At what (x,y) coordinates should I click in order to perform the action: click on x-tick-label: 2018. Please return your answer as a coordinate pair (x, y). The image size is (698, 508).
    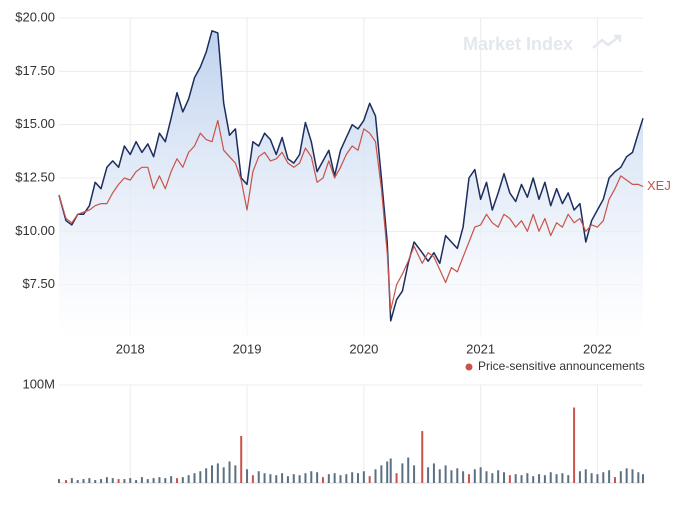
    Looking at the image, I should click on (130, 348).